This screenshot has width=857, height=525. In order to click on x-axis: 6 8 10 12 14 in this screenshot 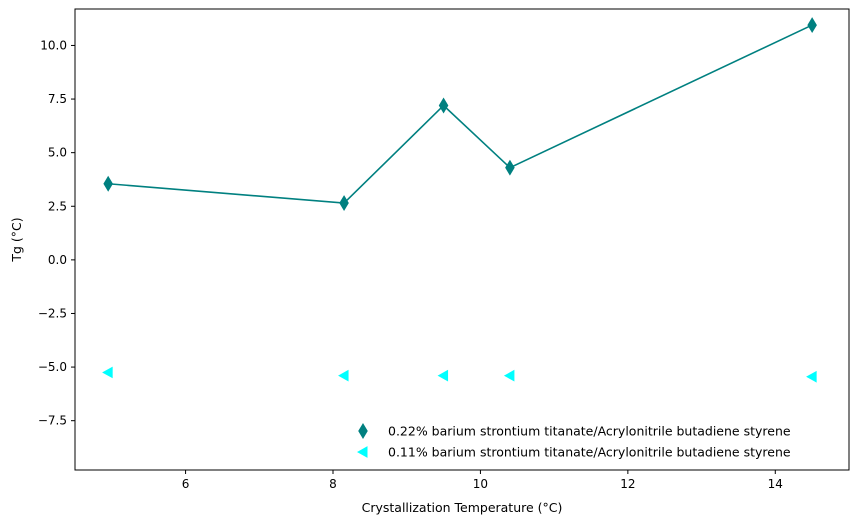, I will do `click(482, 480)`.